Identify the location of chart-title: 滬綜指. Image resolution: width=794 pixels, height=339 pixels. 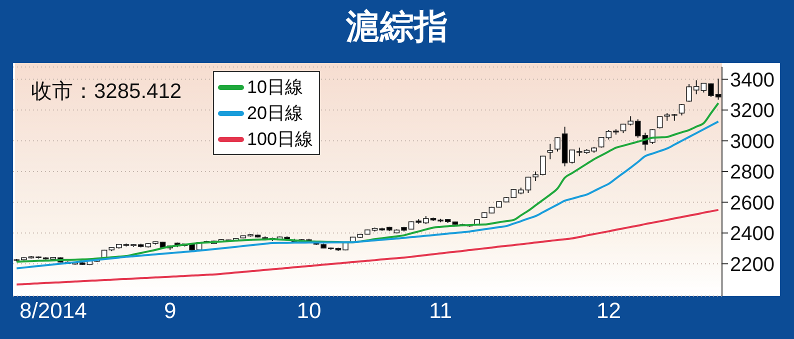
(396, 27).